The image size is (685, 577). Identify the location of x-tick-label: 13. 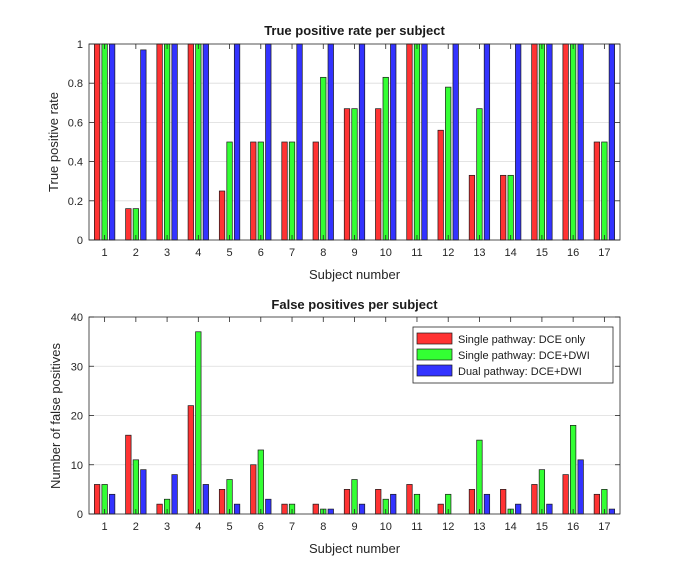
(479, 253).